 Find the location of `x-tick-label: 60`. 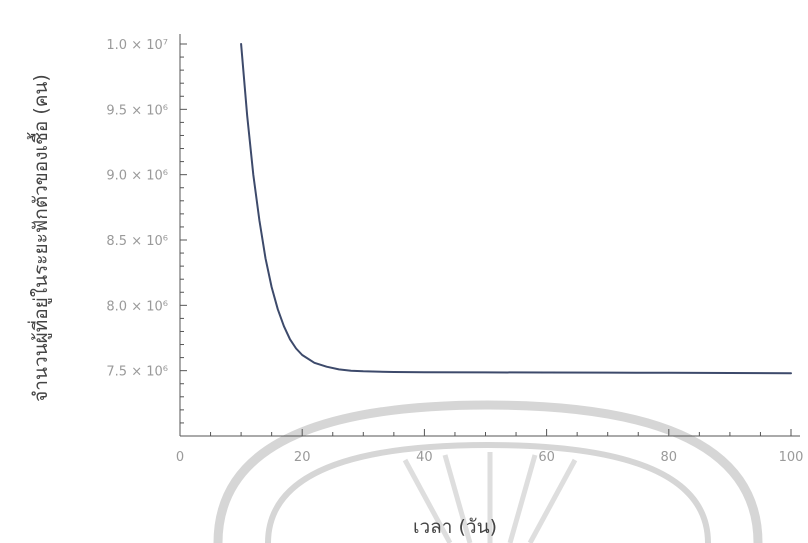

x-tick-label: 60 is located at coordinates (546, 457).